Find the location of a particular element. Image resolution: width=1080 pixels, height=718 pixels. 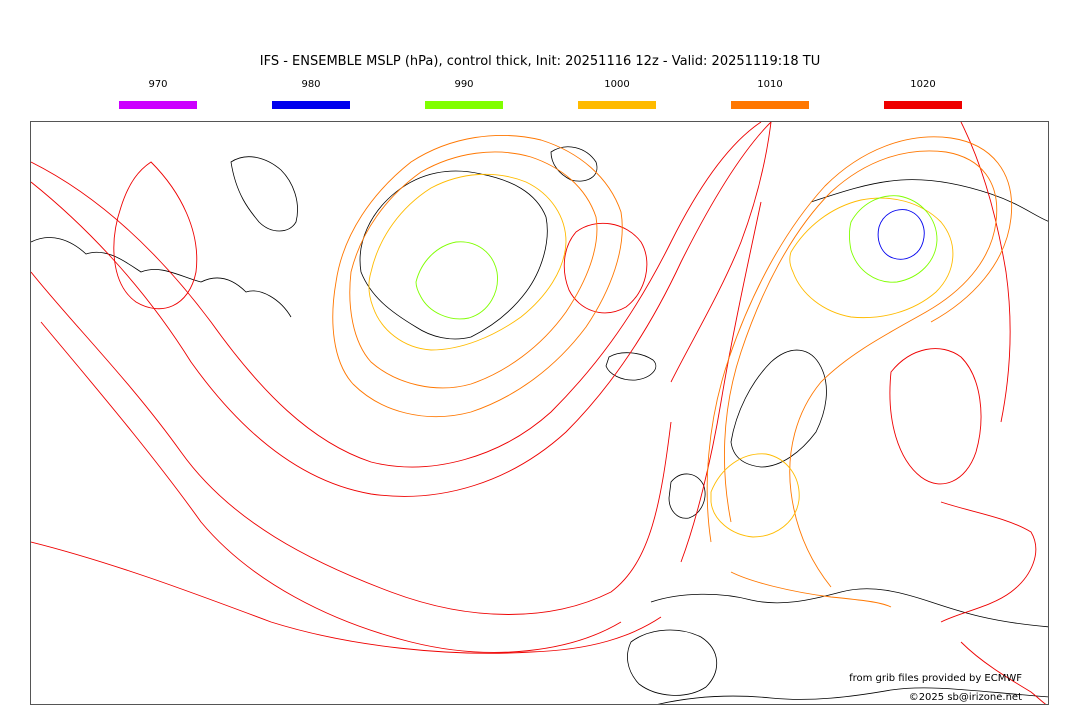

legend-item-980: 980 is located at coordinates (311, 95).